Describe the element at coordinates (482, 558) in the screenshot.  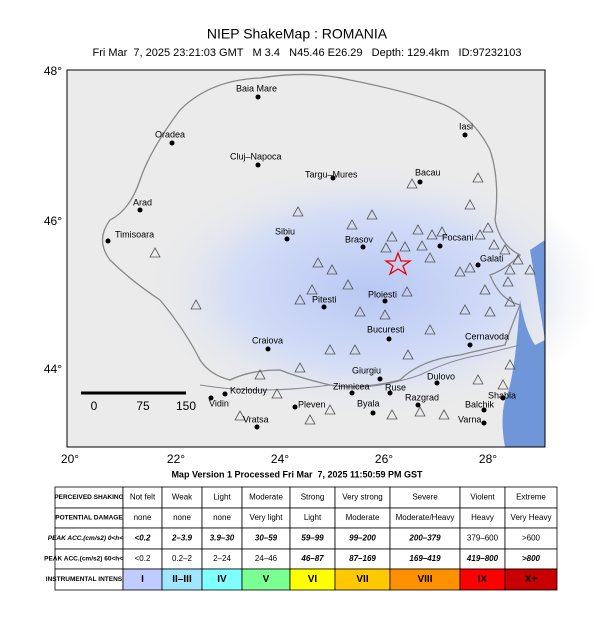
I see `cell-text: 419–800` at that location.